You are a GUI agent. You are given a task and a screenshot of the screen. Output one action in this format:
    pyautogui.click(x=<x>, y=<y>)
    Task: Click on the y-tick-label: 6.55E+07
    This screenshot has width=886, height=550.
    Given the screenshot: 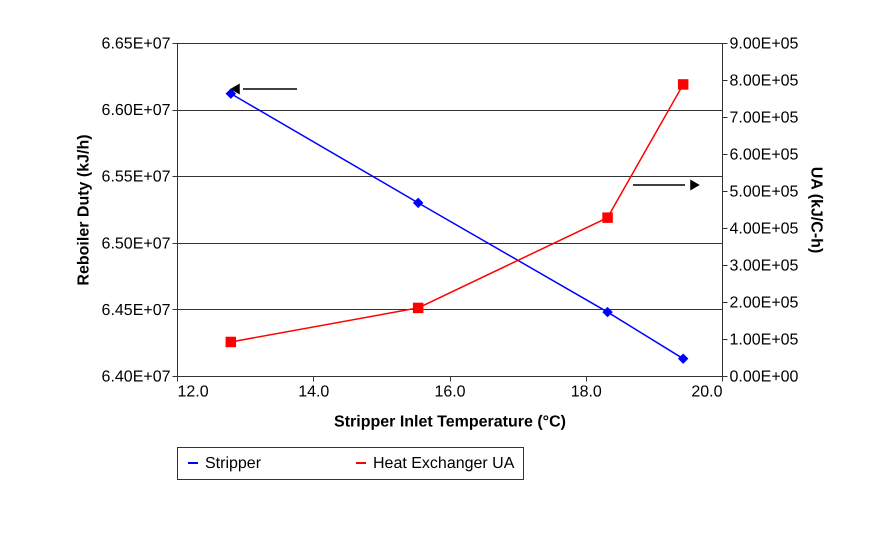 What is the action you would take?
    pyautogui.click(x=136, y=177)
    